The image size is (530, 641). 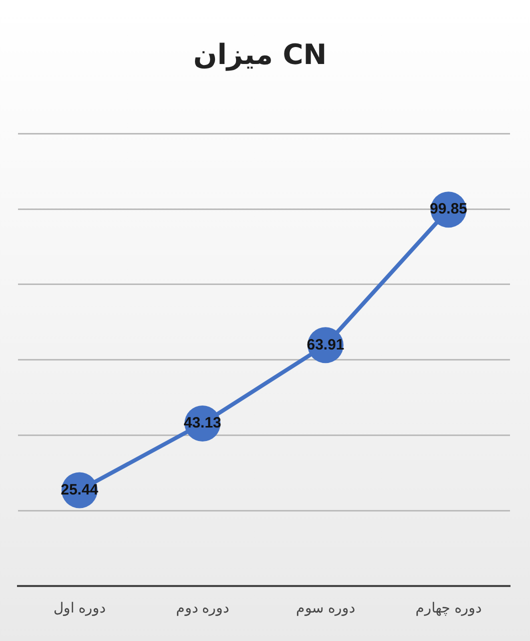 What do you see at coordinates (449, 607) in the screenshot?
I see `x-tick-label: دوره چهارم` at bounding box center [449, 607].